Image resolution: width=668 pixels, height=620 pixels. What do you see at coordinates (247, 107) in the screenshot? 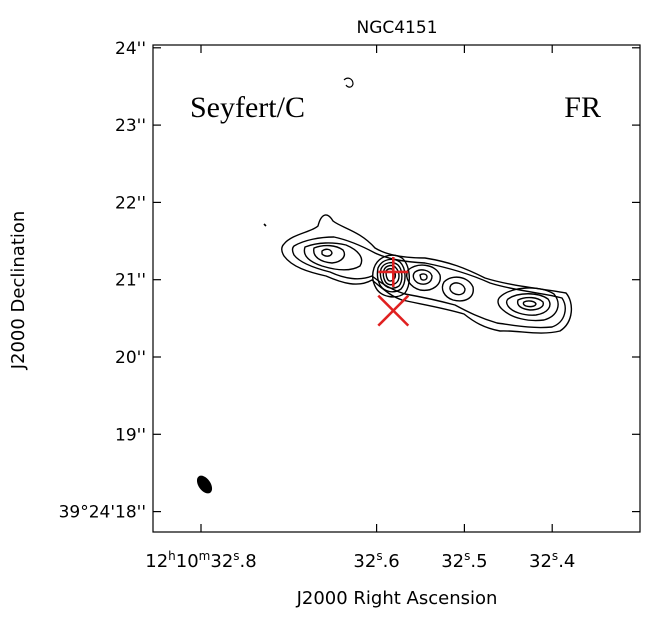
I see `annotation-left: Seyfert/C` at bounding box center [247, 107].